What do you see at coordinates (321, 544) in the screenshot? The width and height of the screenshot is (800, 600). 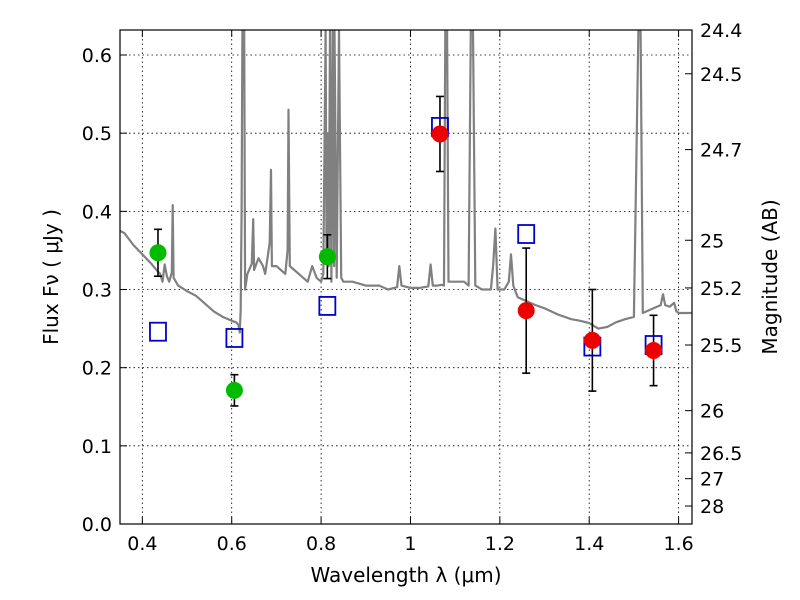 I see `x-tick-label: 0.8` at bounding box center [321, 544].